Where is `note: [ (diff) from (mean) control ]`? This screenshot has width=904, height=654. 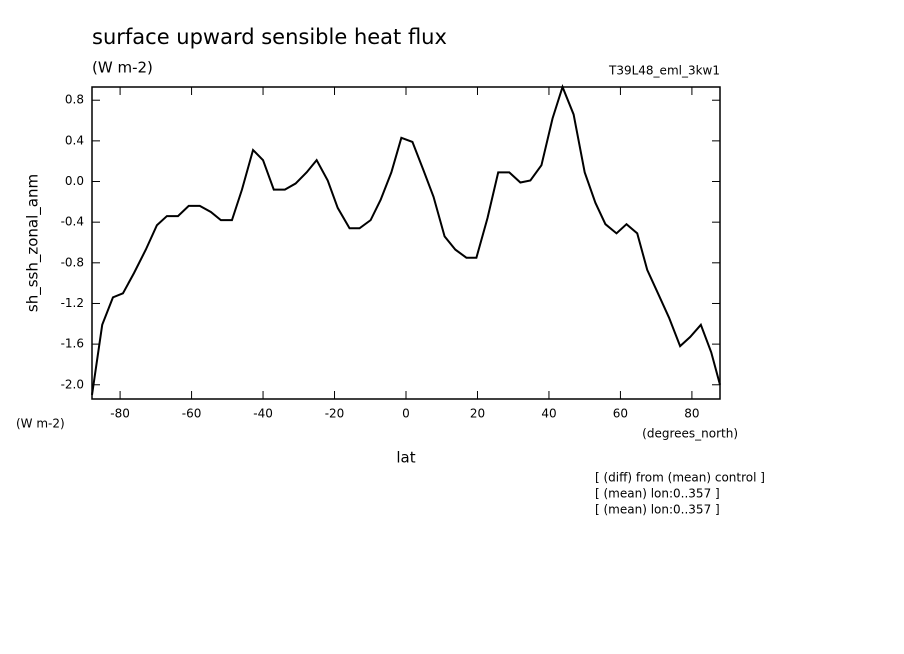 note: [ (diff) from (mean) control ] is located at coordinates (680, 478).